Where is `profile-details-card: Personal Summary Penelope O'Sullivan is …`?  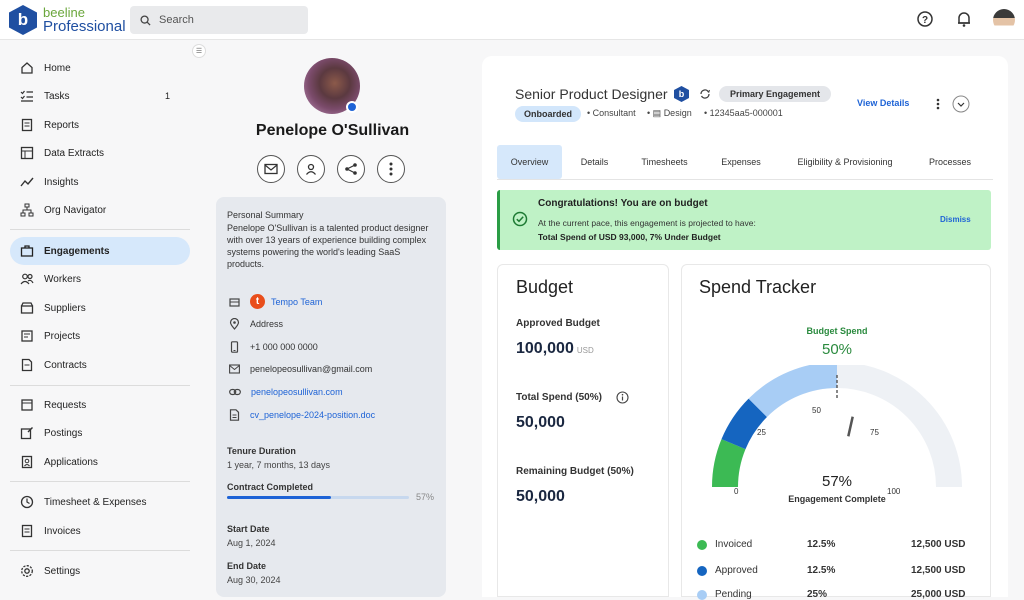
profile-details-card: Personal Summary Penelope O'Sullivan is … is located at coordinates (331, 397).